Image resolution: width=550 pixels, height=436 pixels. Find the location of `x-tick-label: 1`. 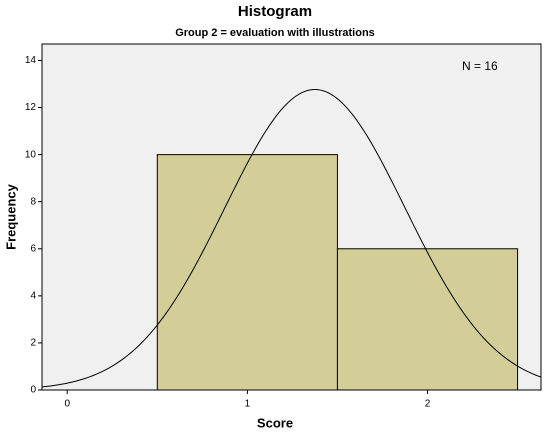

x-tick-label: 1 is located at coordinates (248, 404).